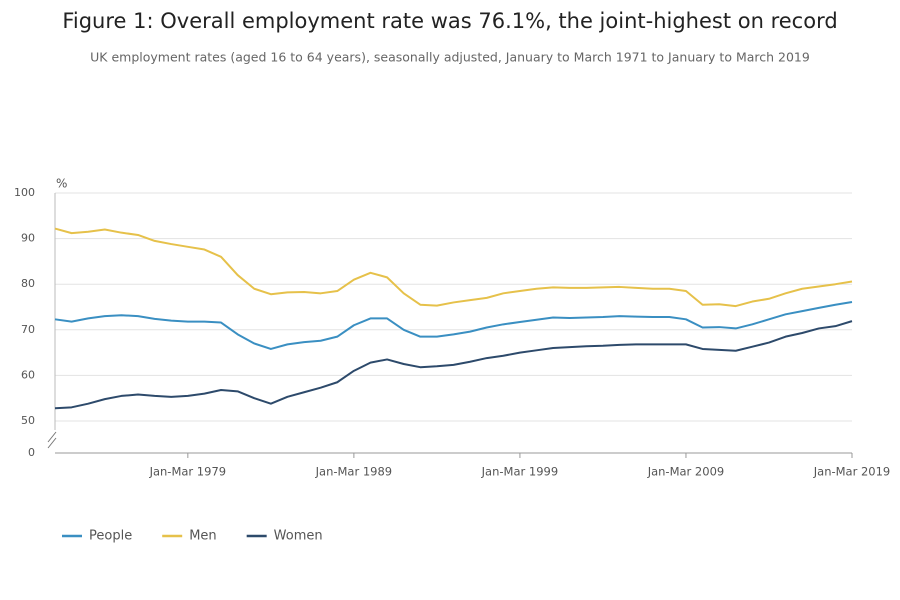 The image size is (900, 600). What do you see at coordinates (28, 420) in the screenshot?
I see `y-tick-label: 50` at bounding box center [28, 420].